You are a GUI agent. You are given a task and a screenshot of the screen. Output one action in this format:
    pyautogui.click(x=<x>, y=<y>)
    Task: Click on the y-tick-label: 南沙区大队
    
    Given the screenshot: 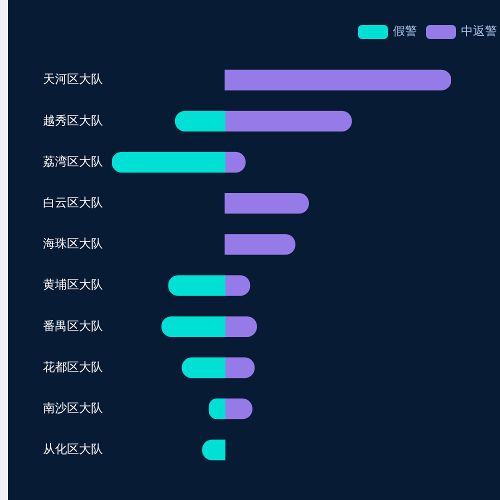 What is the action you would take?
    pyautogui.click(x=73, y=407)
    